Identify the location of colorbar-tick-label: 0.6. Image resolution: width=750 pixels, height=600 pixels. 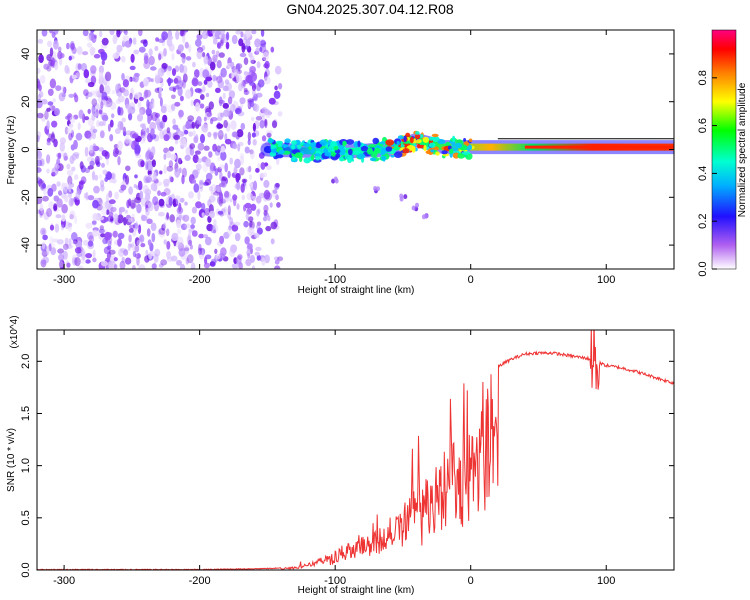
(703, 125).